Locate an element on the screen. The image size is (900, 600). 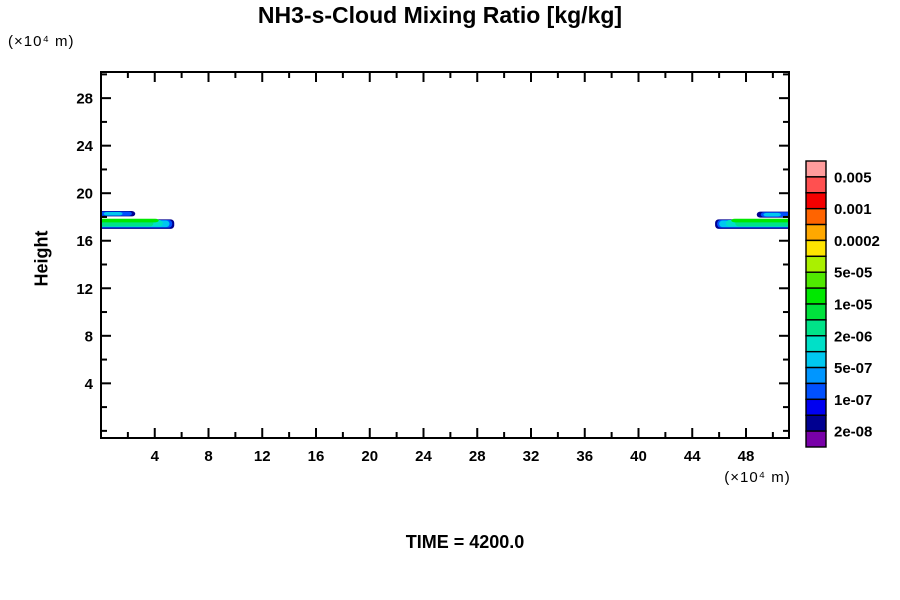
colorbar-tick-label: 1e-05 is located at coordinates (853, 305).